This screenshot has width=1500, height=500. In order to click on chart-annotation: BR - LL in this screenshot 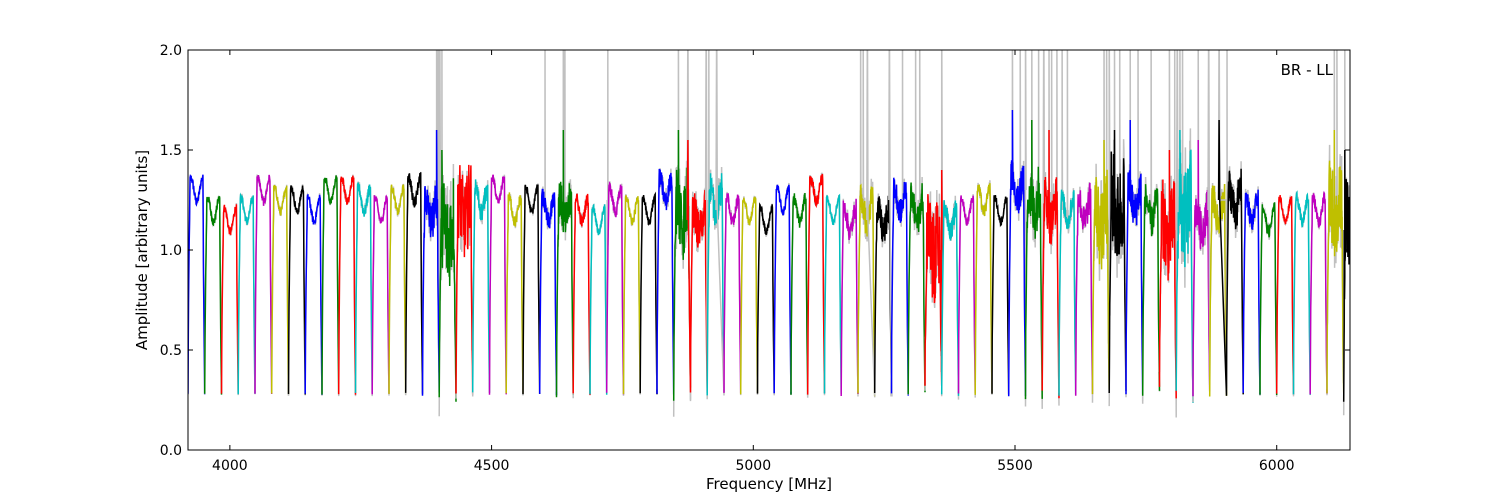, I will do `click(1307, 70)`.